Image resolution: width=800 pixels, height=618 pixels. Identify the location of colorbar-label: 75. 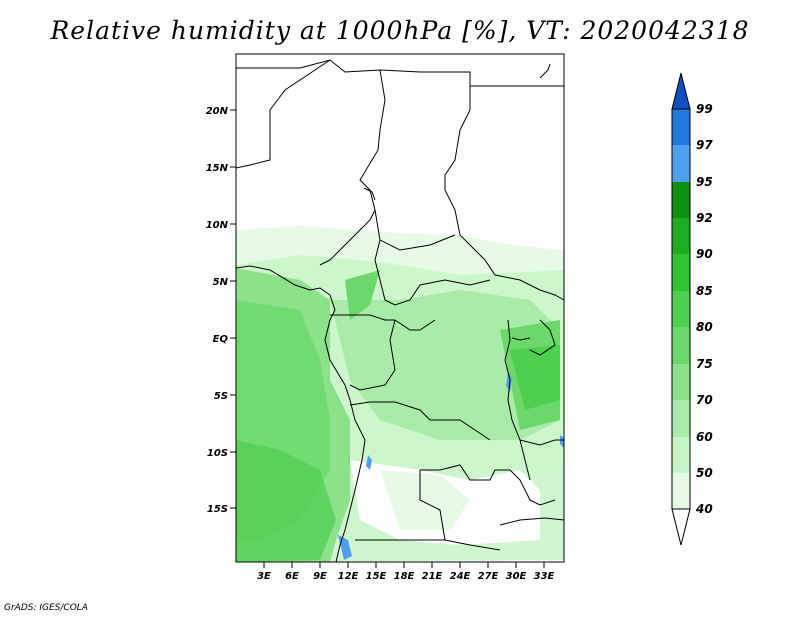
(704, 364).